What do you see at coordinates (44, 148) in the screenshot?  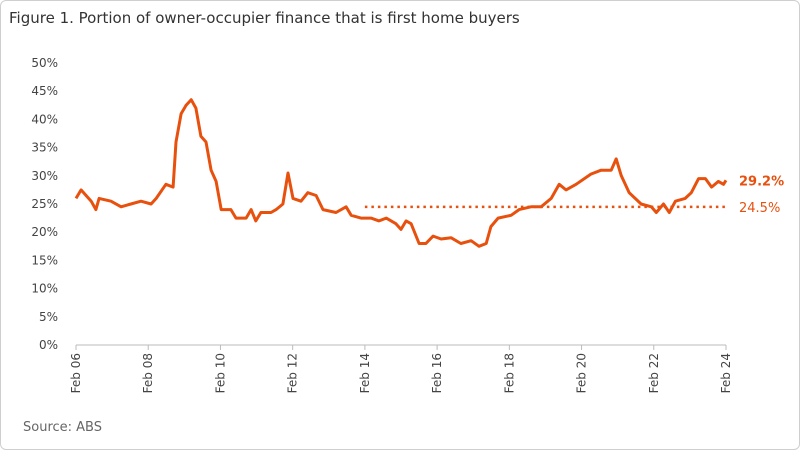 I see `y-tick-label: 35%` at bounding box center [44, 148].